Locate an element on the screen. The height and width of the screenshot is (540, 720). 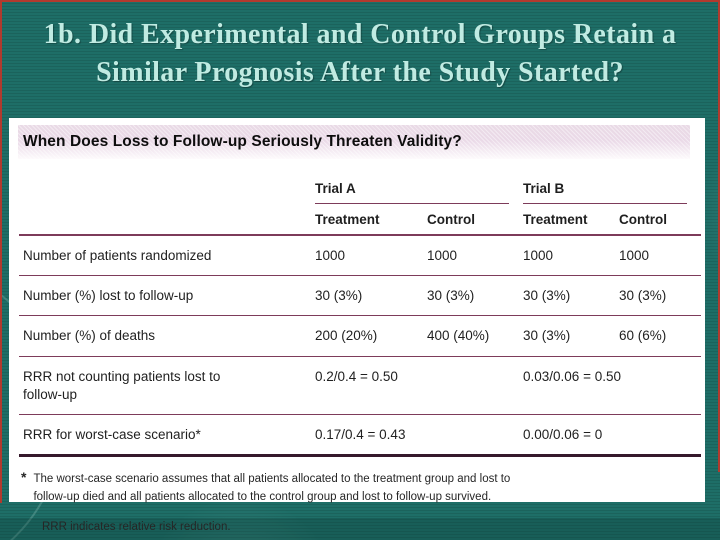
group-header-row: Trial A Trial B is located at coordinates (360, 185).